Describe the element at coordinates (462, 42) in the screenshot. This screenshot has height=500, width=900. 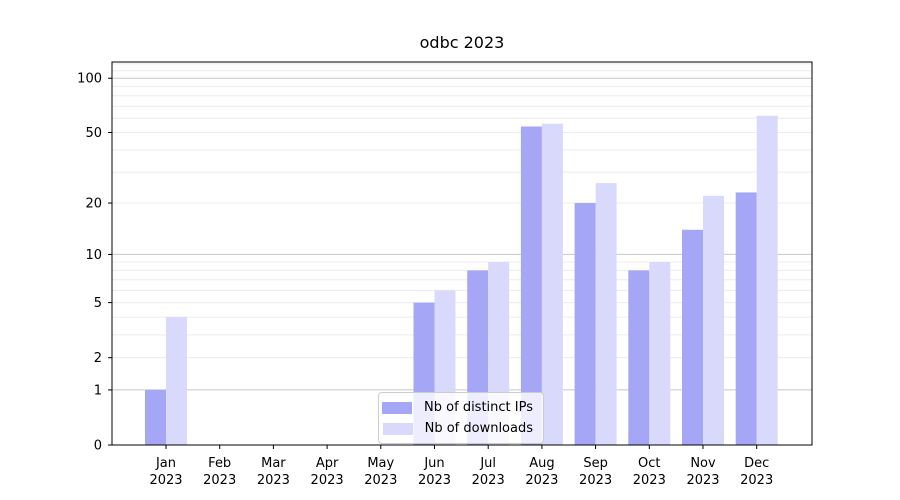
I see `chart-title: odbc 2023` at that location.